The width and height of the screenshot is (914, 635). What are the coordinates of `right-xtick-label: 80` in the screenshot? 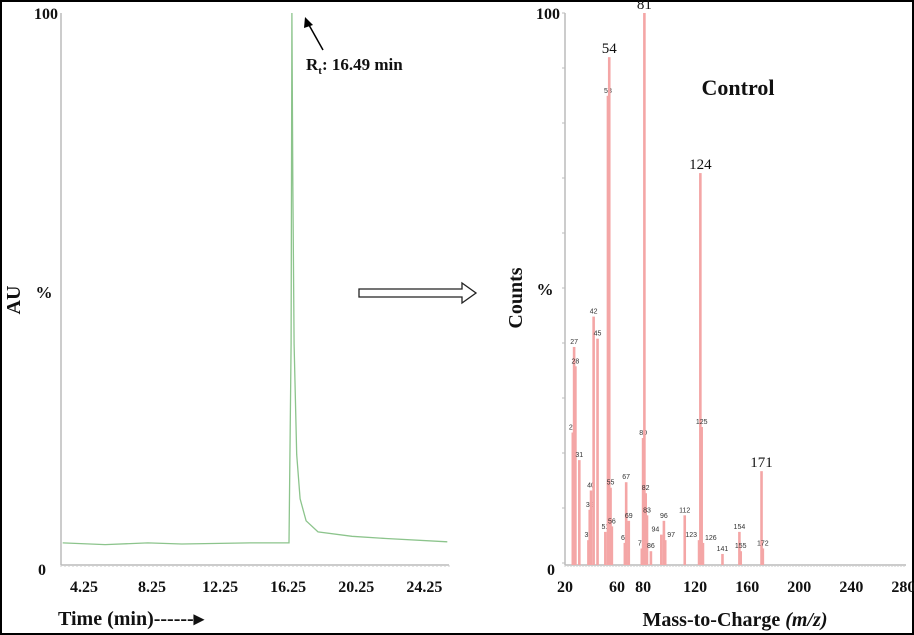 It's located at (643, 587).